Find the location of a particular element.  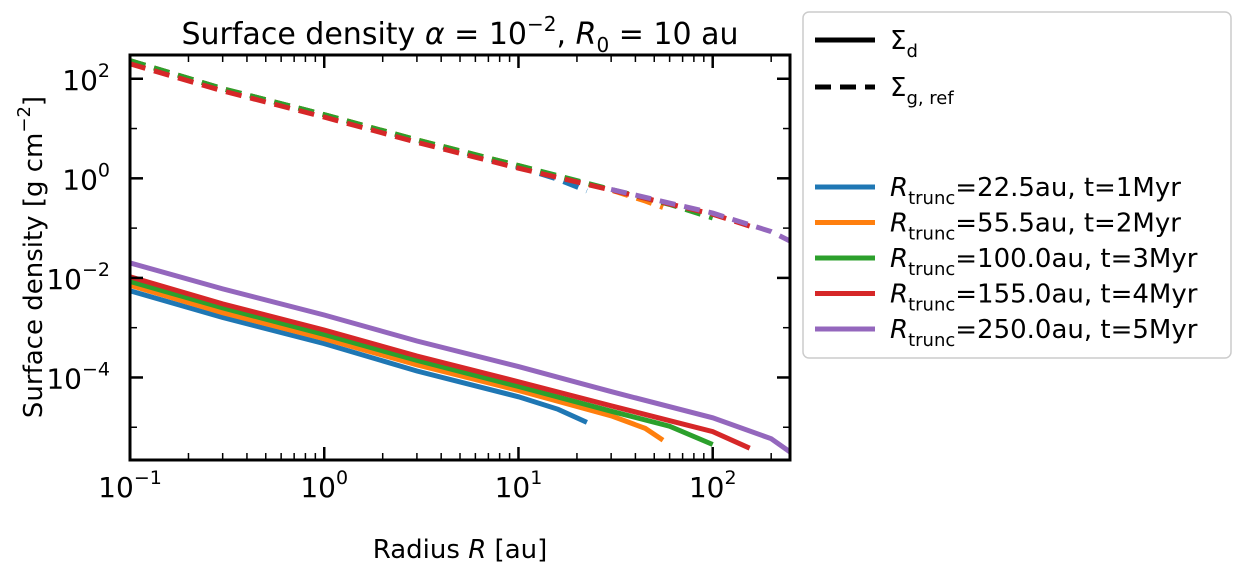

y-axis-label: Surface density [g cm−2] is located at coordinates (31, 257).